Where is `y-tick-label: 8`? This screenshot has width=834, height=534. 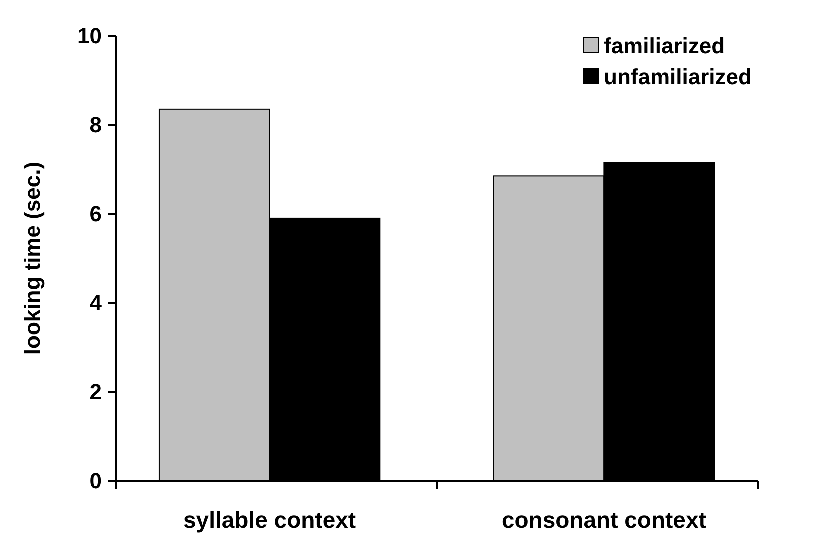
y-tick-label: 8 is located at coordinates (96, 125).